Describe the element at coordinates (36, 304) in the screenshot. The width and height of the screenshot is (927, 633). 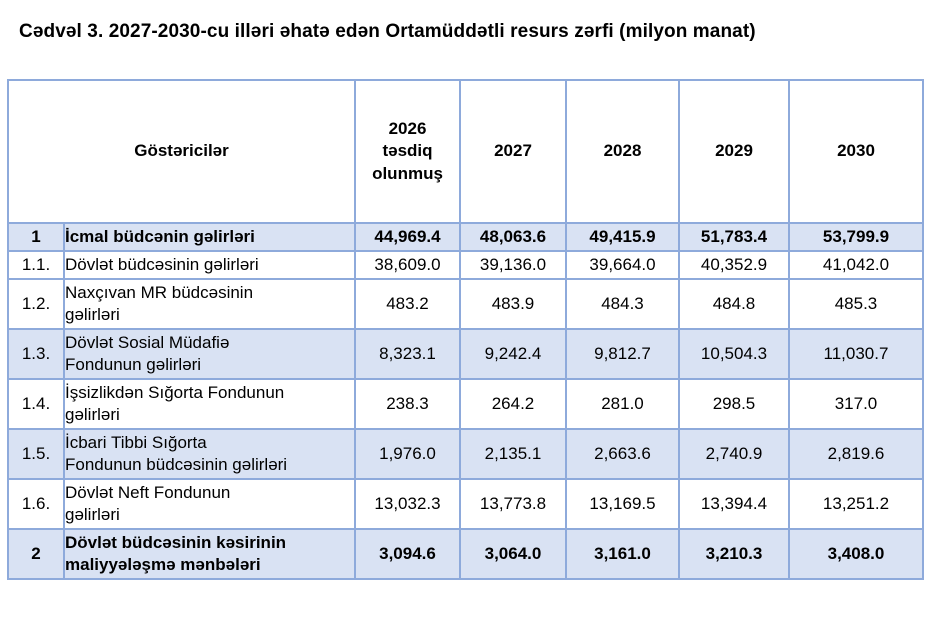
I see `row-number: 1.2.` at that location.